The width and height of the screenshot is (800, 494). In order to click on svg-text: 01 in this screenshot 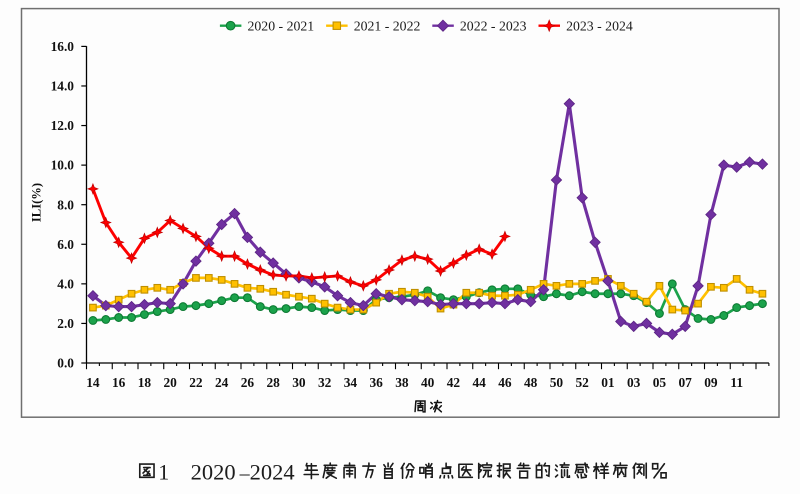, I will do `click(607, 382)`.